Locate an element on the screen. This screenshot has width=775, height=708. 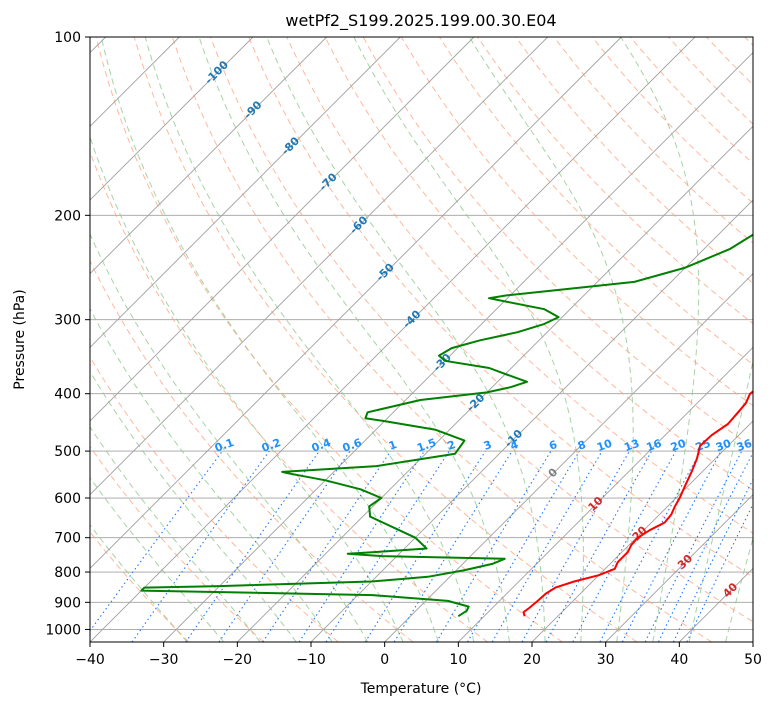
chart-title: wetPf2_S199.2025.199.00.30.E04 is located at coordinates (420, 21).